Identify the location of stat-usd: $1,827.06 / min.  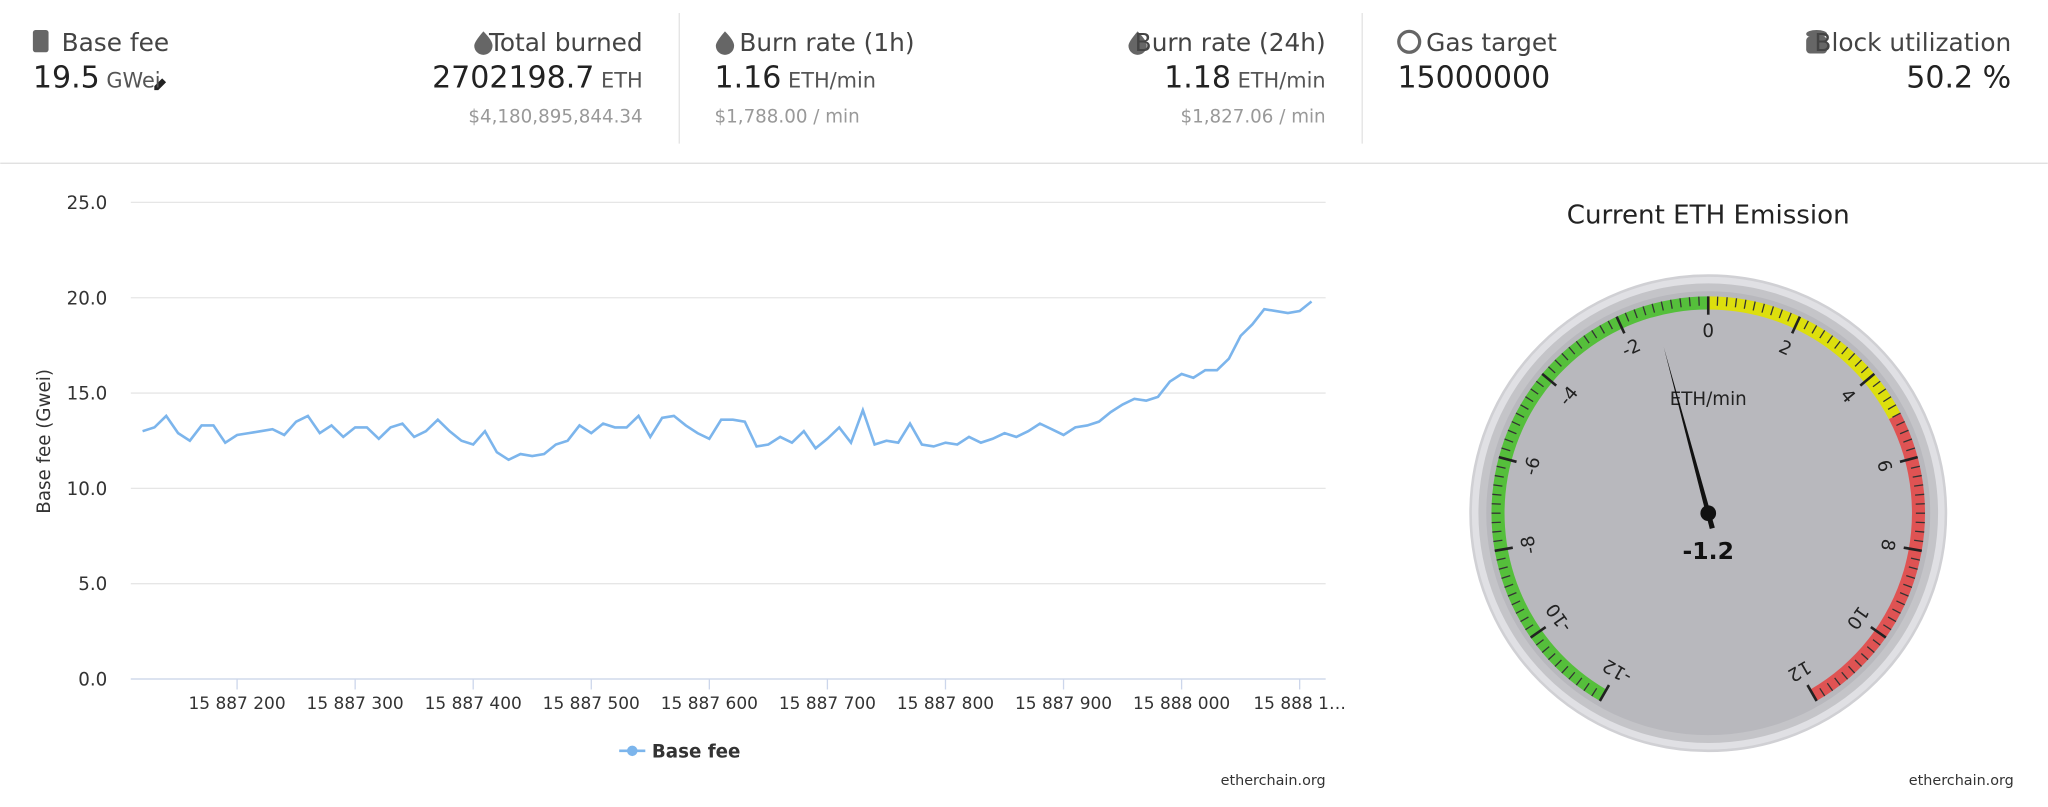
(1252, 117).